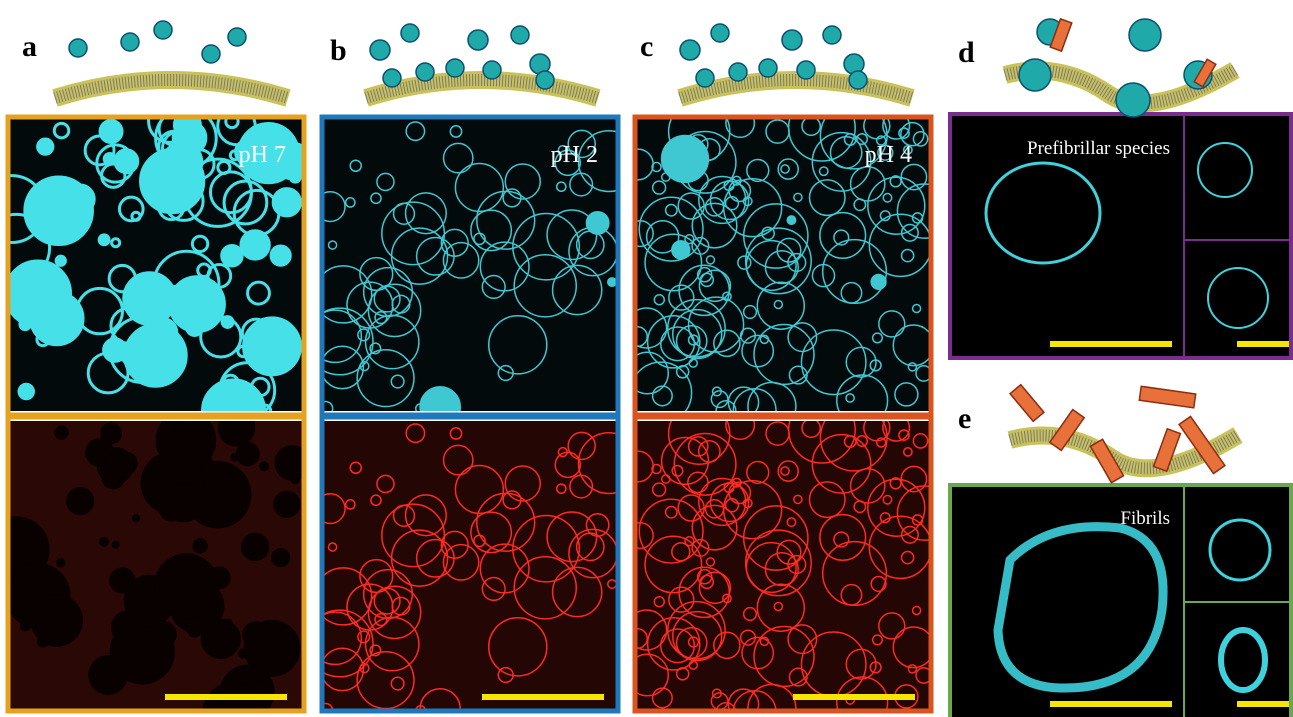 Image resolution: width=1293 pixels, height=717 pixels. What do you see at coordinates (1098, 148) in the screenshot?
I see `panel-caption: Prefibrillar species` at bounding box center [1098, 148].